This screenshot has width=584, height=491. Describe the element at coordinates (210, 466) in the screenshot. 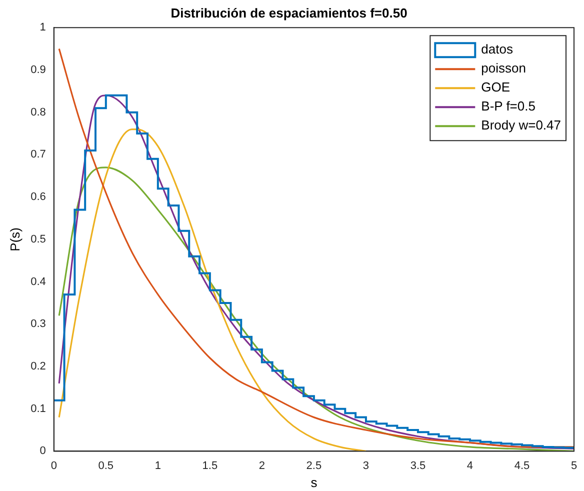

I see `x-tick-label: 1.5` at that location.